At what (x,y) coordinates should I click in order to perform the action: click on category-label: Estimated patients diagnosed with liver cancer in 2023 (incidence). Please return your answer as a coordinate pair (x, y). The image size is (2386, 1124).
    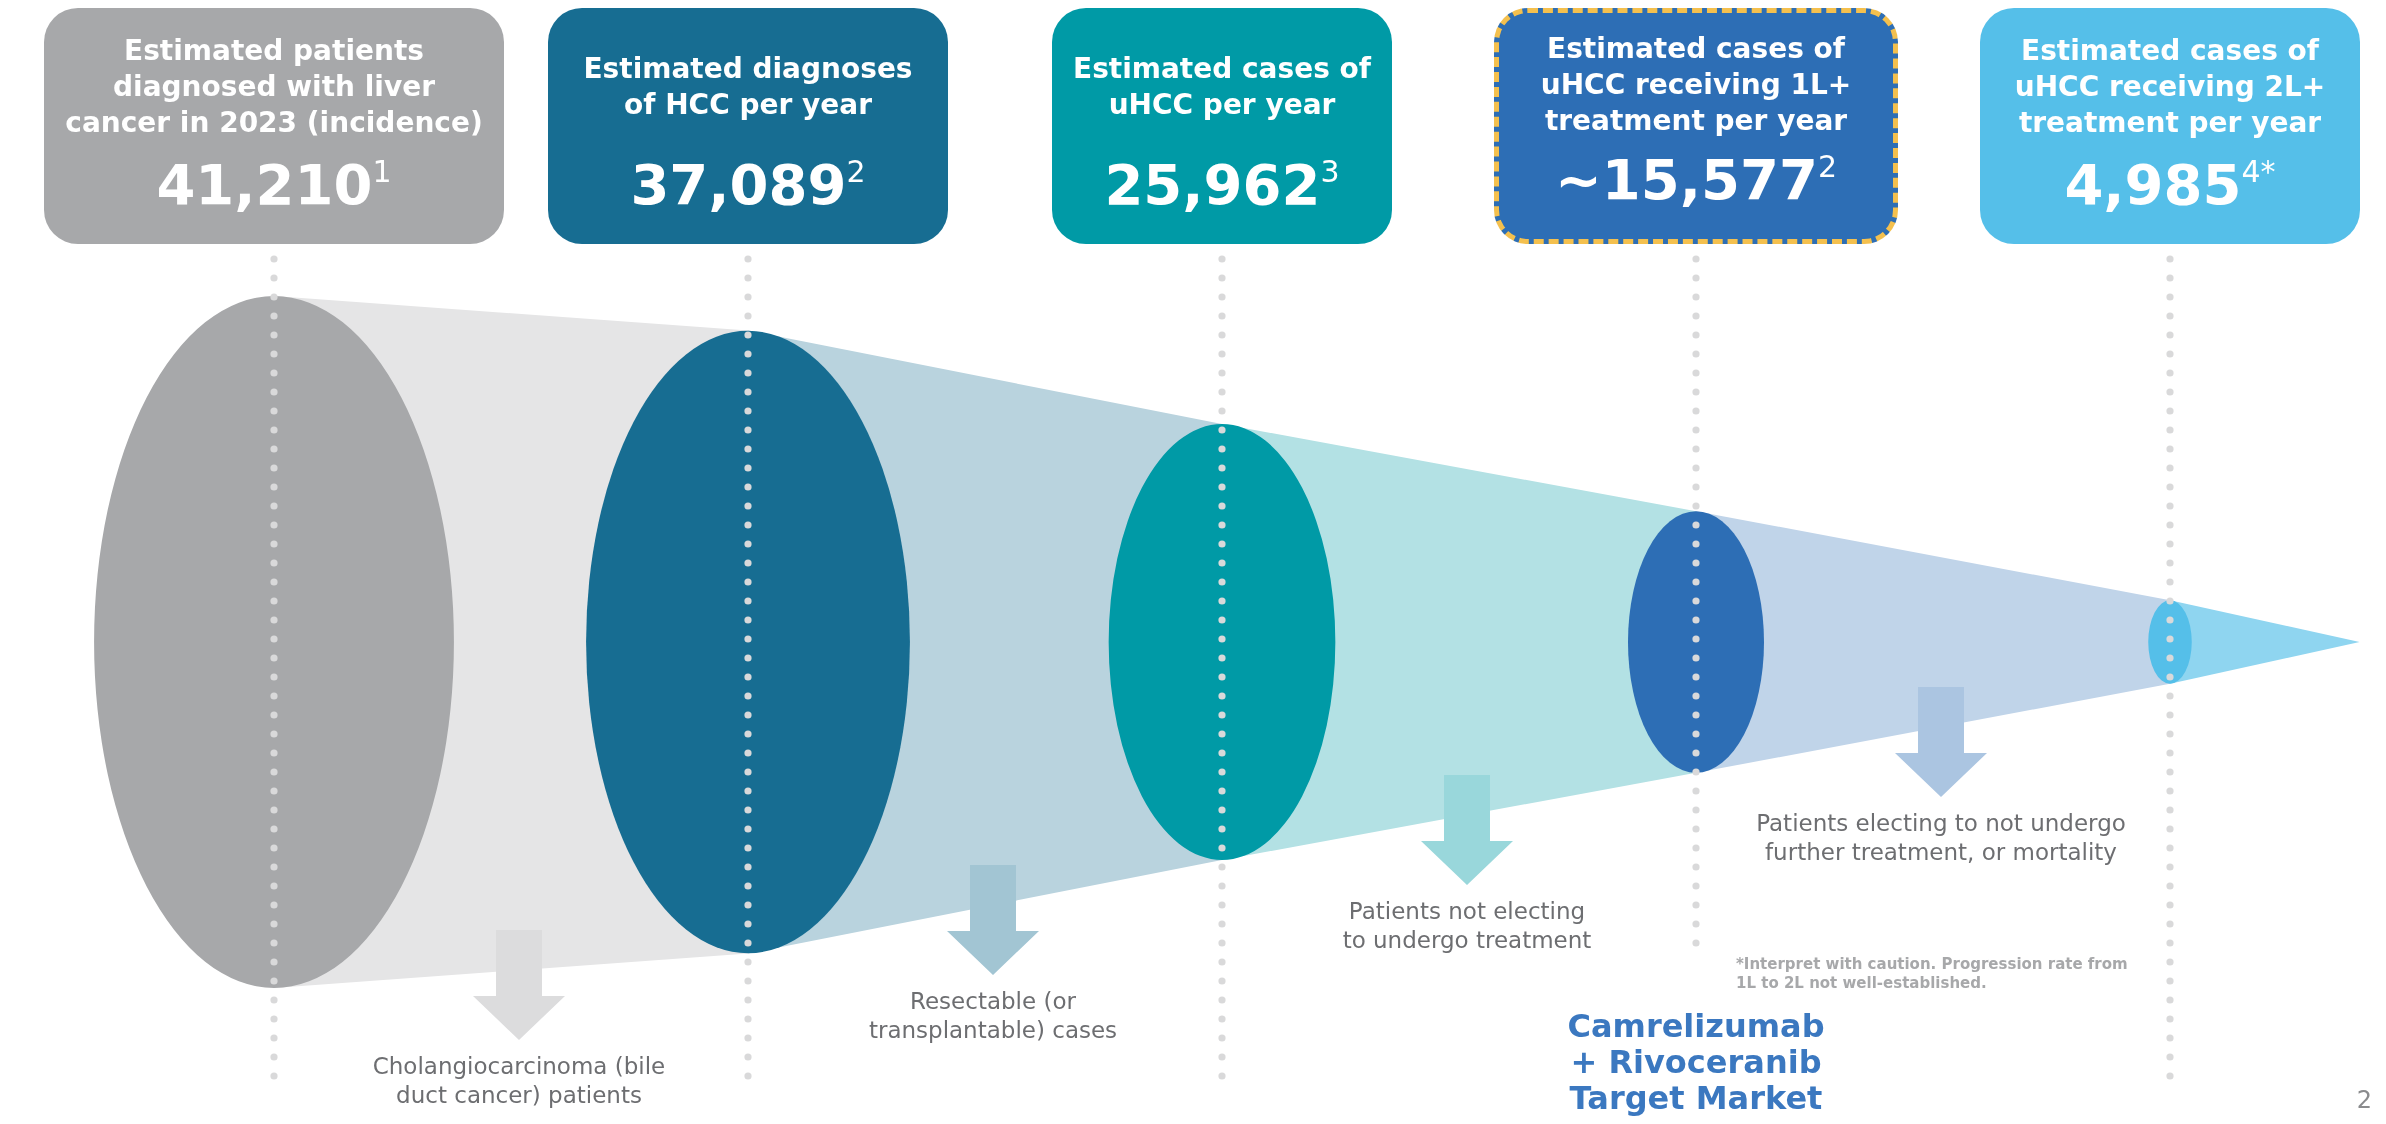
    Looking at the image, I should click on (274, 87).